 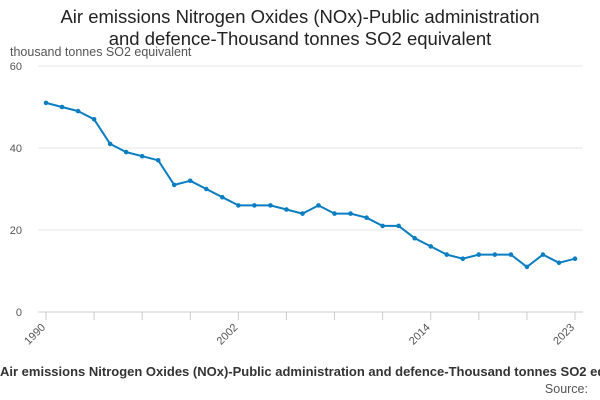 What do you see at coordinates (19, 313) in the screenshot?
I see `y-tick-label-0: 0` at bounding box center [19, 313].